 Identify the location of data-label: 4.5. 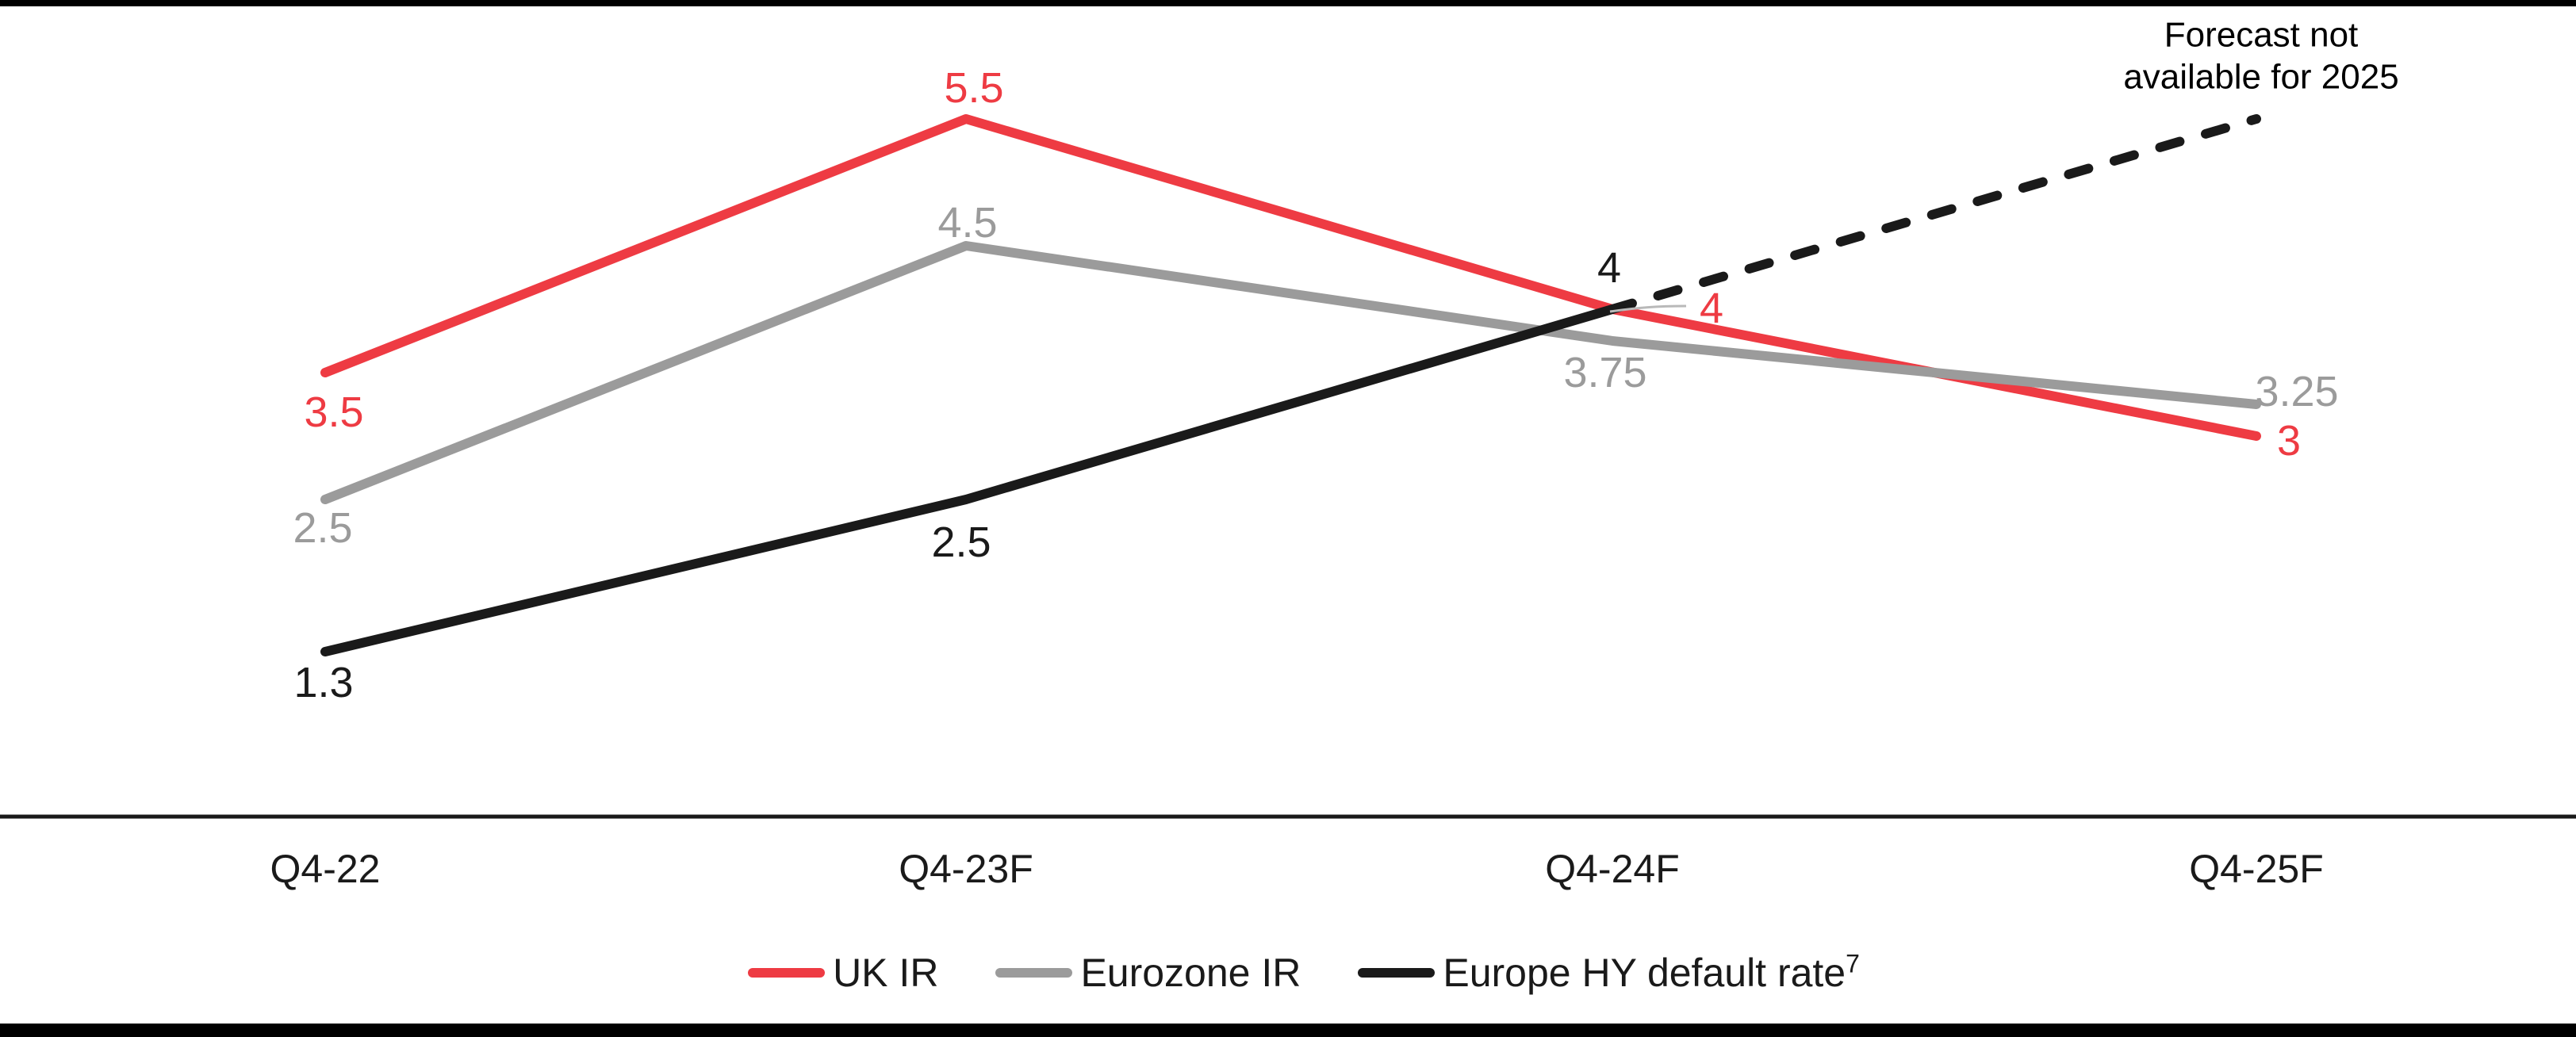
(967, 223).